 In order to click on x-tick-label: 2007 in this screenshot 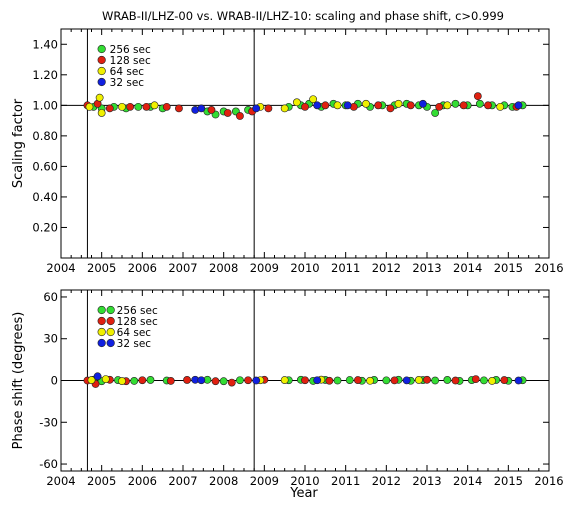, I will do `click(182, 481)`.